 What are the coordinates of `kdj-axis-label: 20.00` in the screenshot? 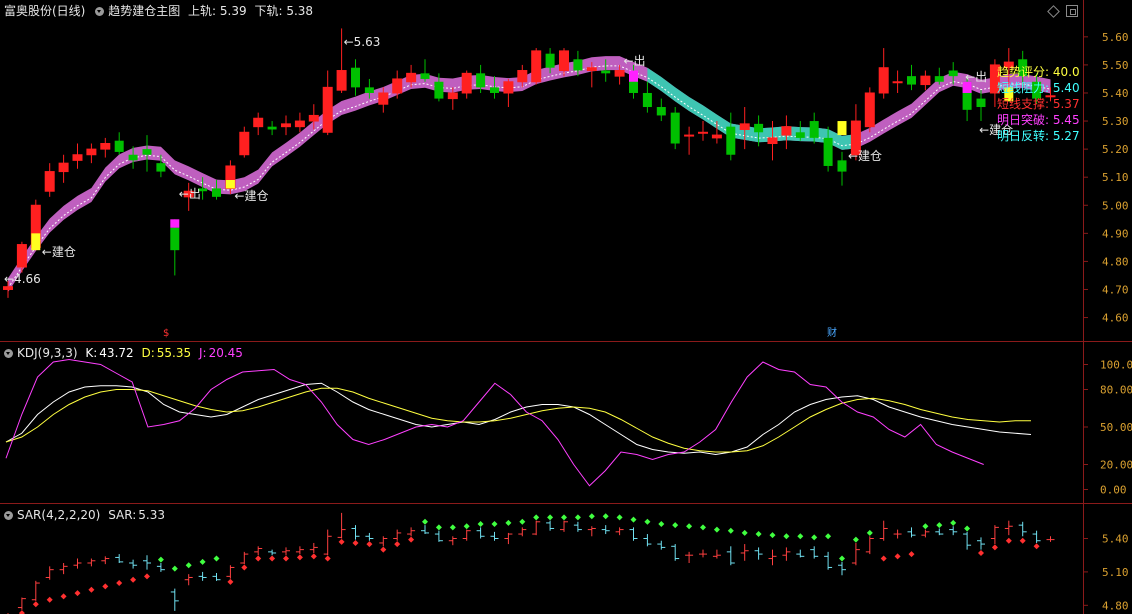 It's located at (1116, 465).